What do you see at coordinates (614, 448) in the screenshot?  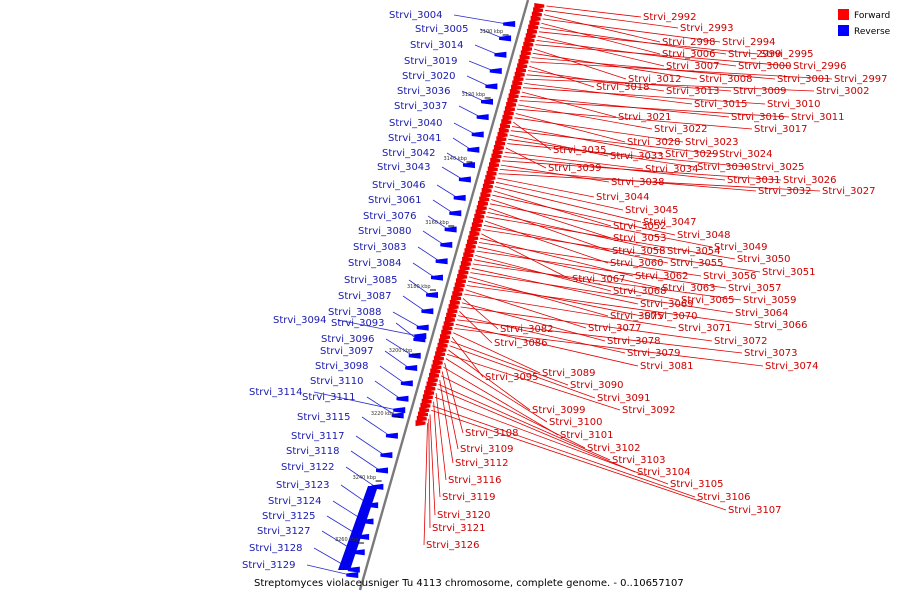 I see `forward-gene-label: Strvi_3102` at bounding box center [614, 448].